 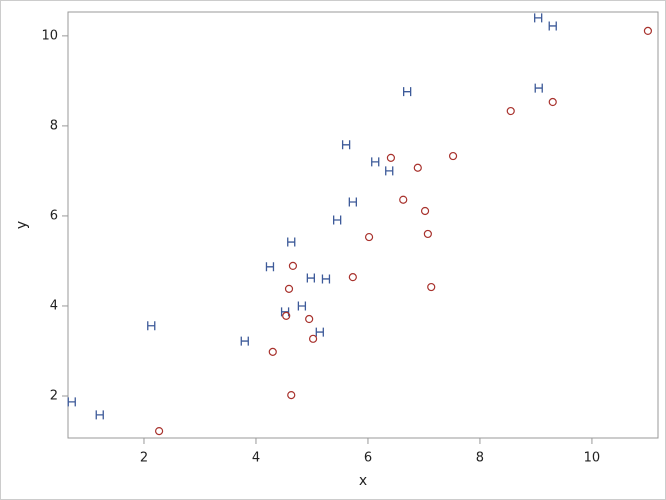 I want to click on x-axis-title: x, so click(x=363, y=481).